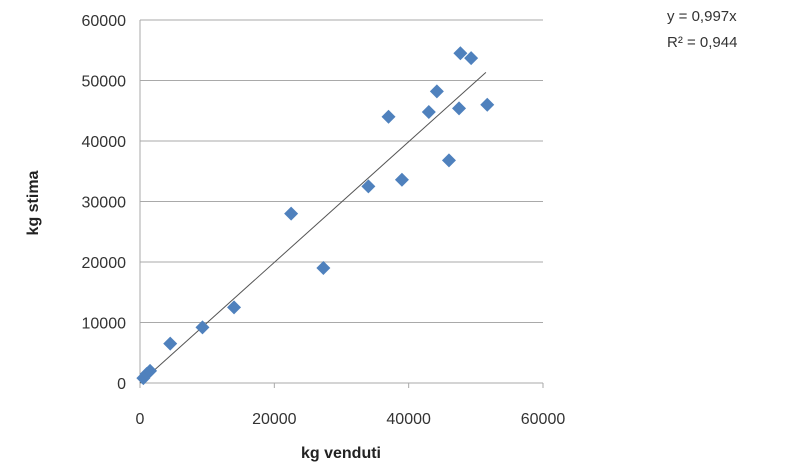 Image resolution: width=796 pixels, height=465 pixels. I want to click on x-tick-label: 40000, so click(408, 419).